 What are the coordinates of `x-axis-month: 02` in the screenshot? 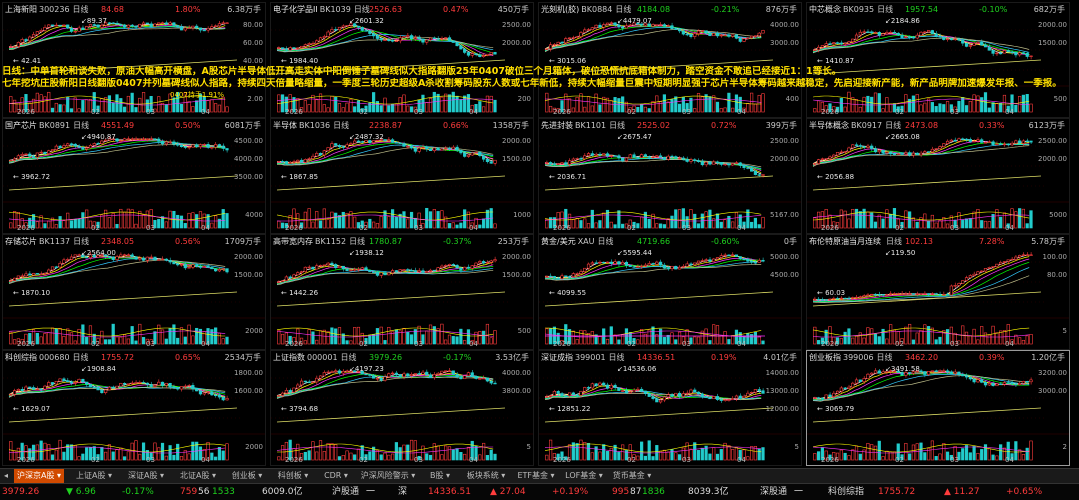 It's located at (631, 228).